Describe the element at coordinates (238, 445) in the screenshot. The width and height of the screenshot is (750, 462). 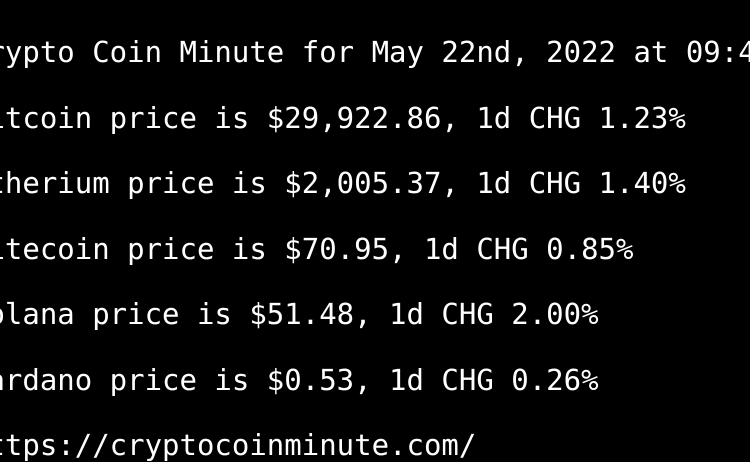
I see `site-url-link: https://cryptocoinminute.com/` at that location.